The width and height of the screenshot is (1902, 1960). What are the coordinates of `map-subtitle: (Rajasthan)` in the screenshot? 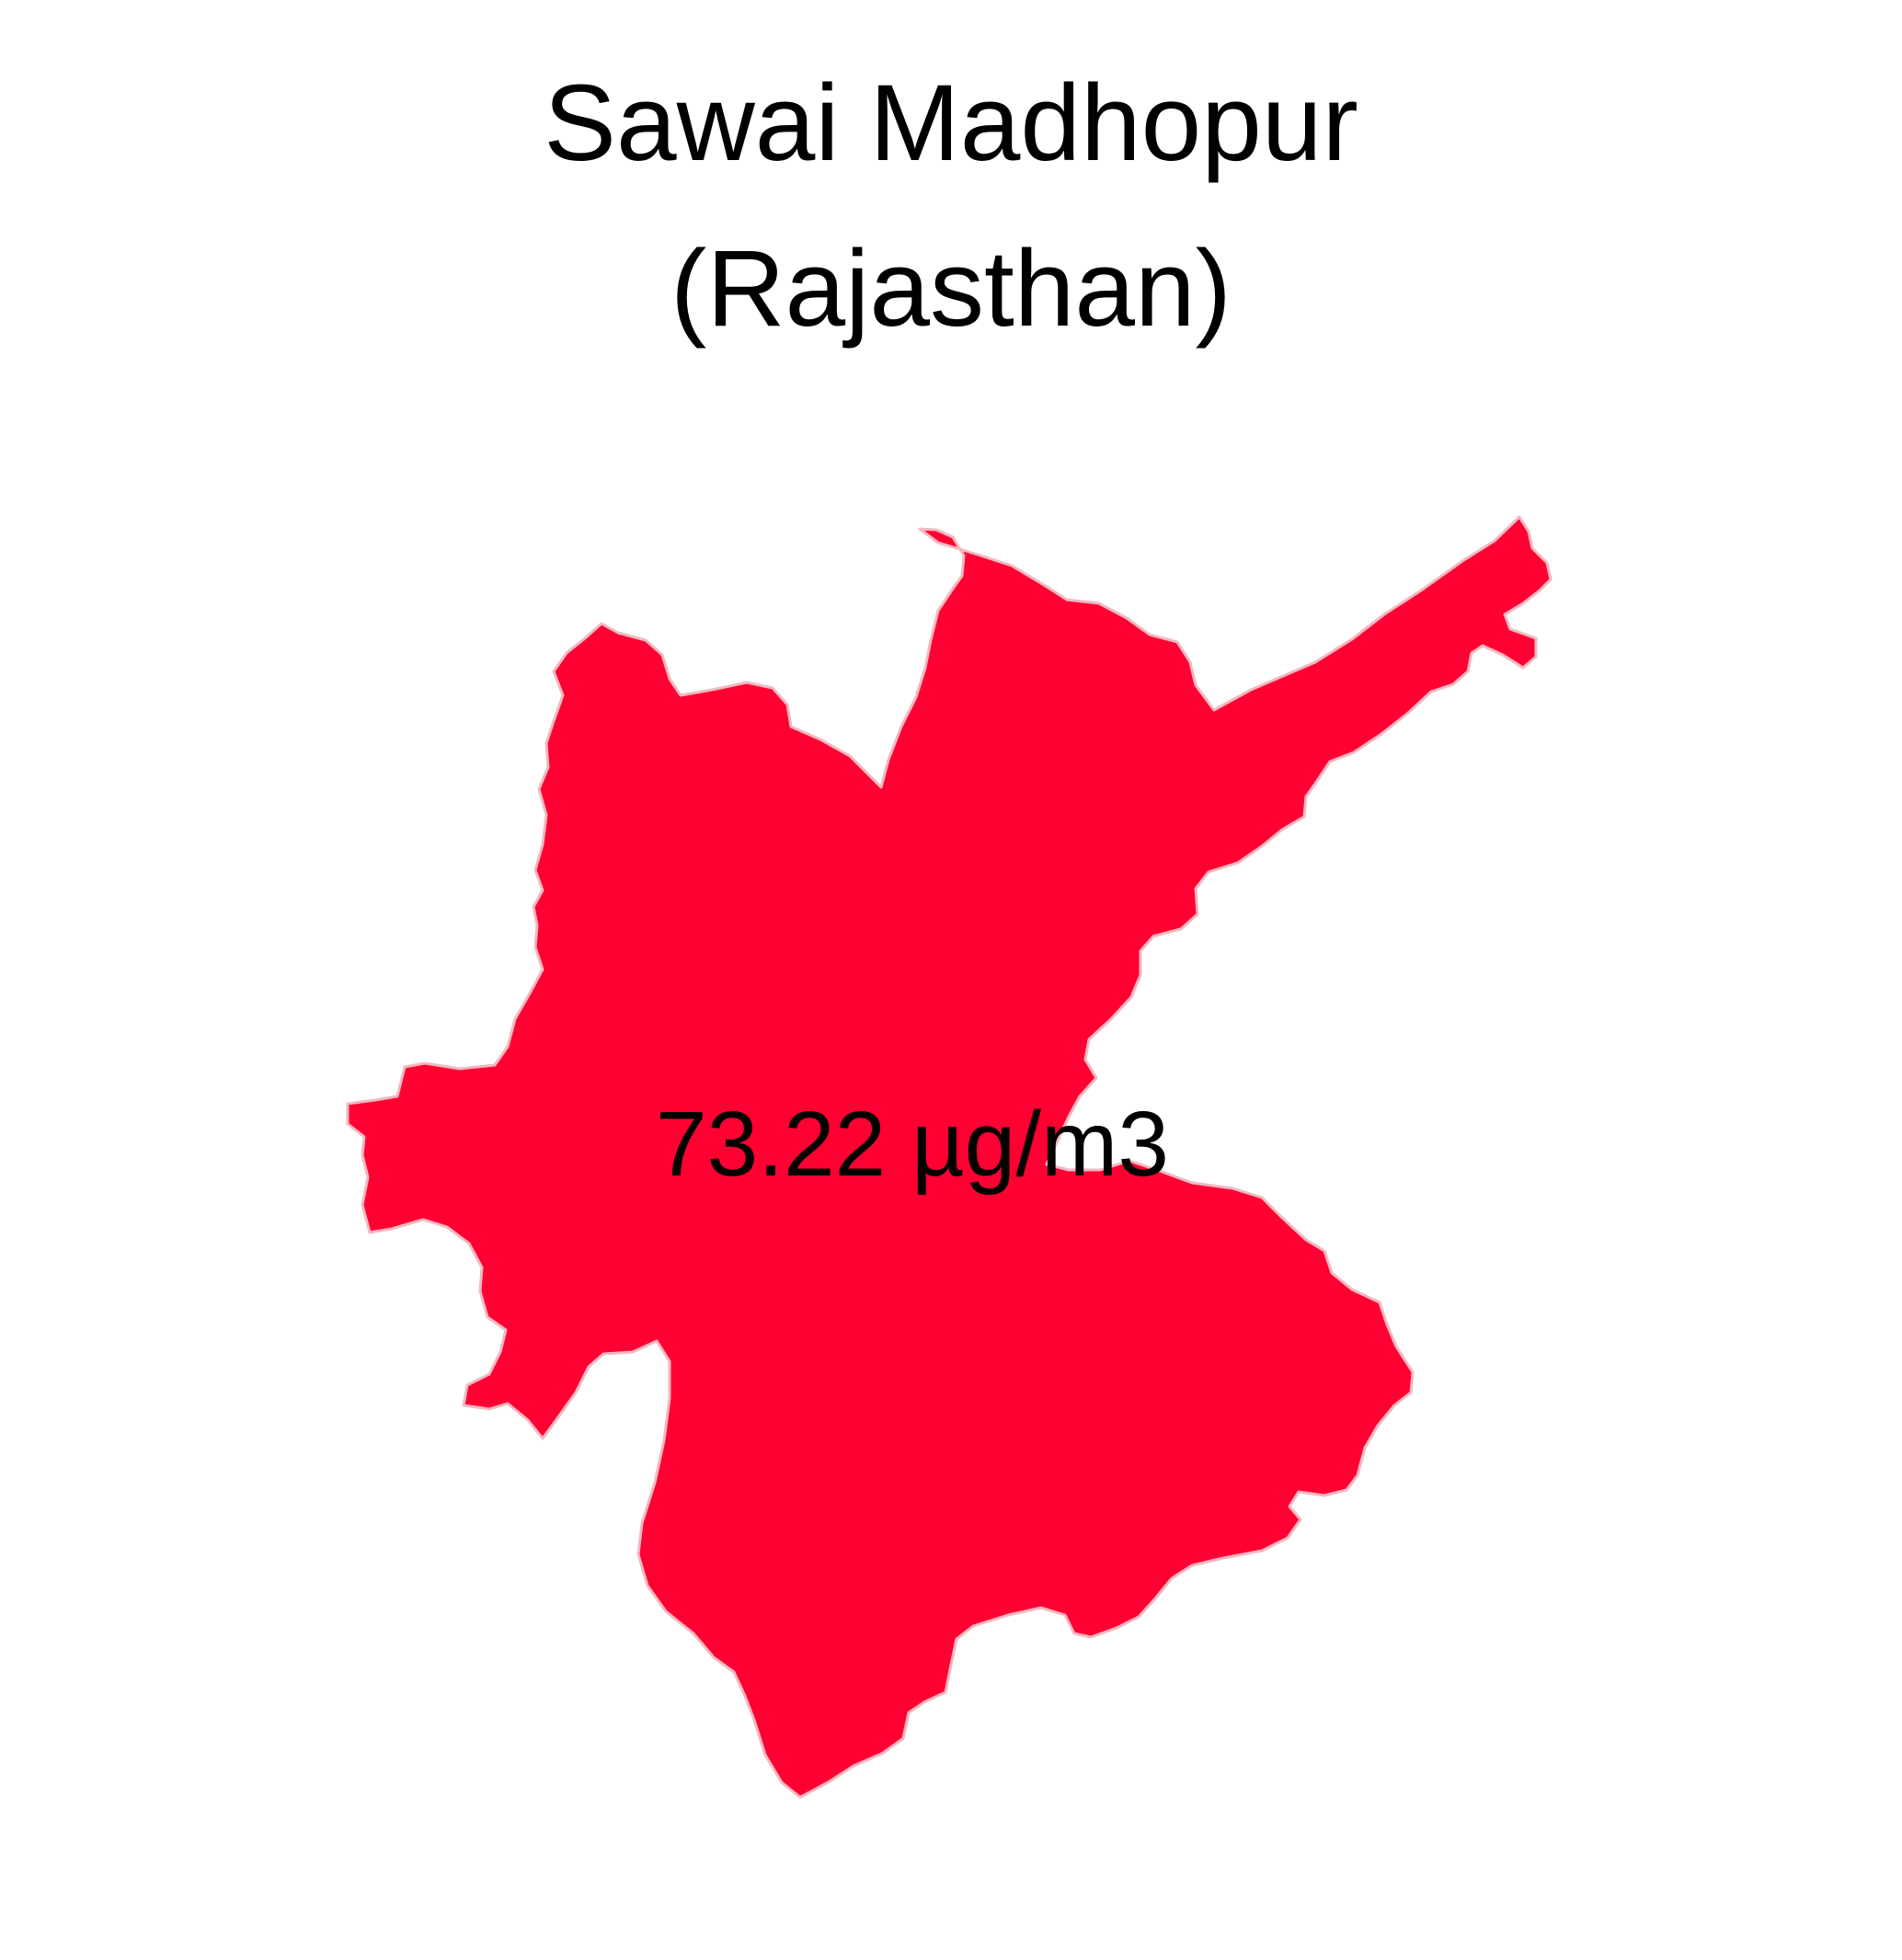 It's located at (951, 289).